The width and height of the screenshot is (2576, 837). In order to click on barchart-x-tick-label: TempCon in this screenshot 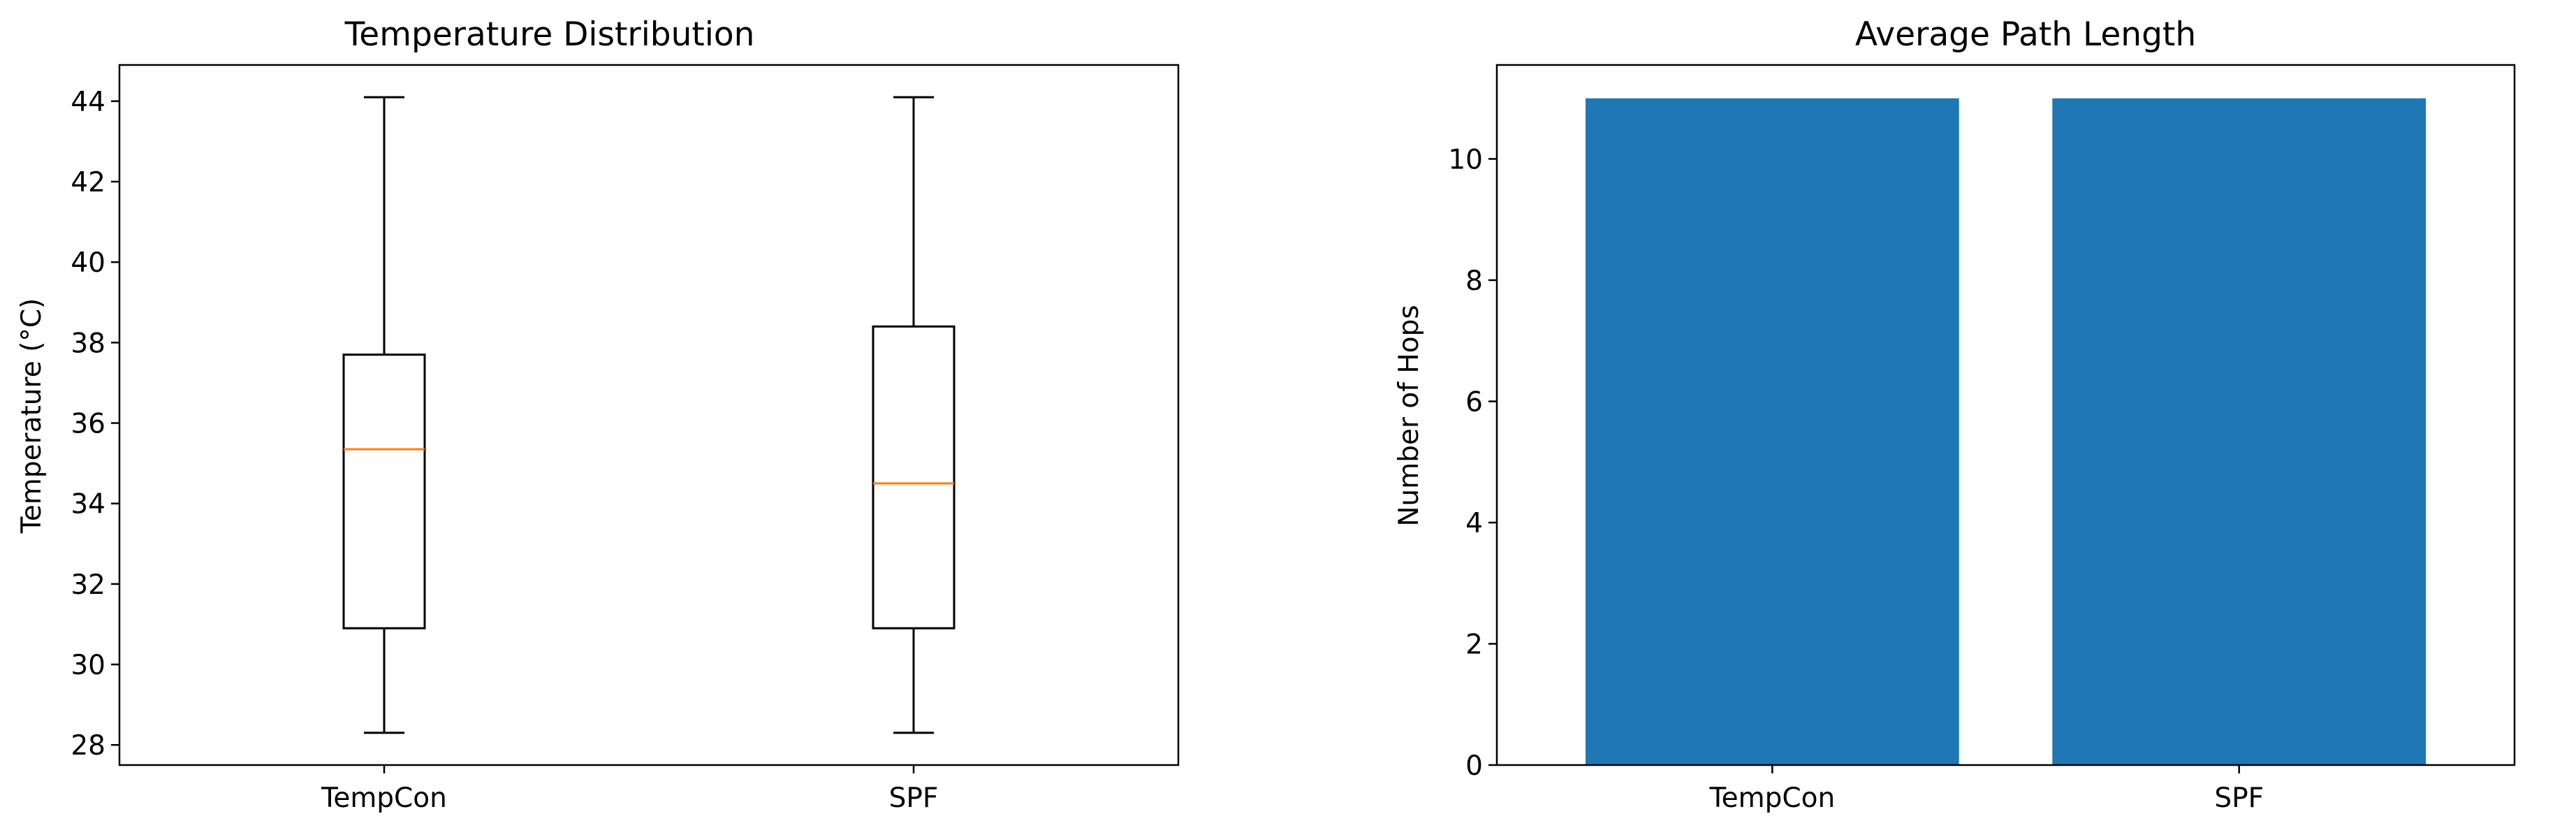, I will do `click(1771, 798)`.